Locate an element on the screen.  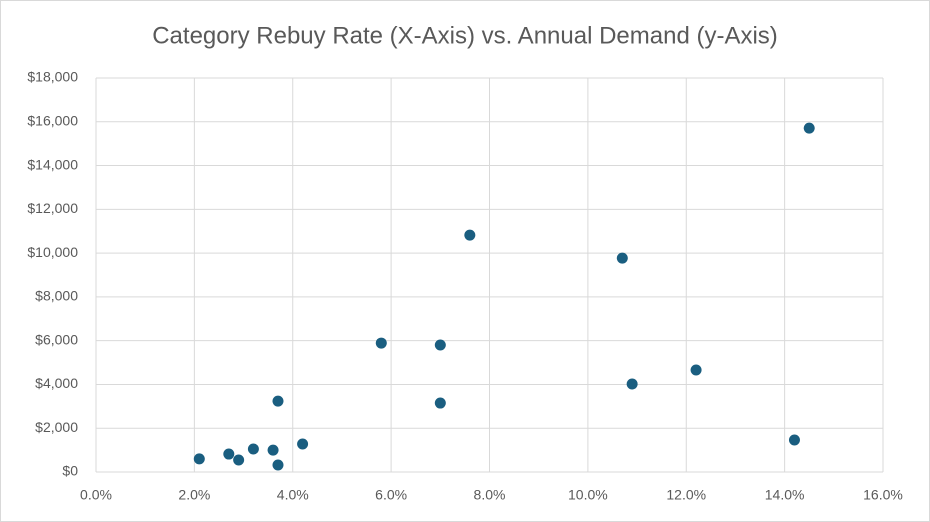
y-tick-label: $16,000 is located at coordinates (52, 120).